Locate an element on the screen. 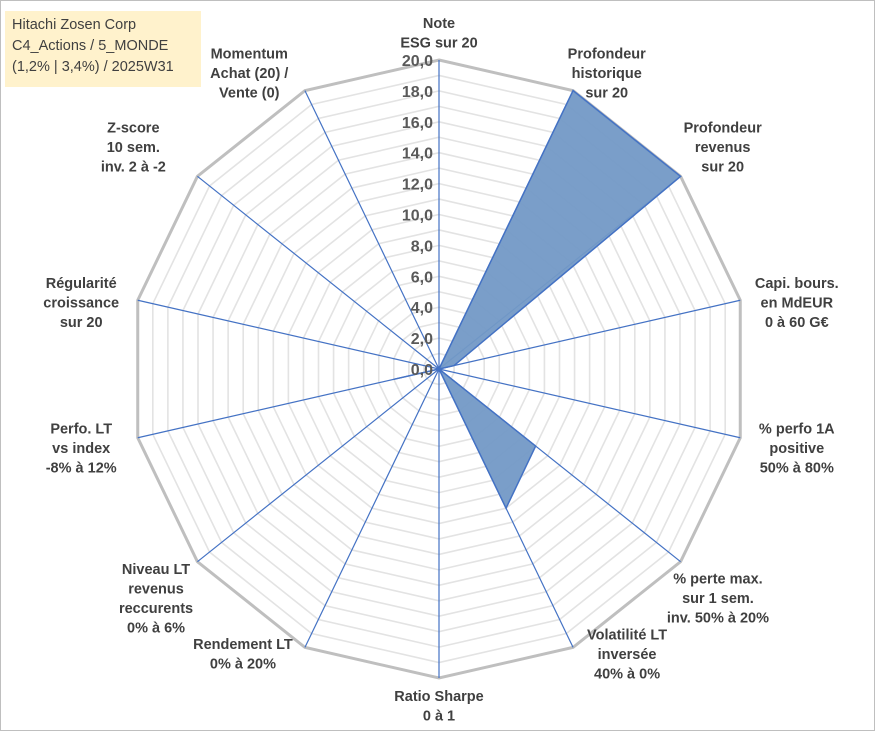 This screenshot has width=875, height=731. tick-label: 20,0 is located at coordinates (417, 61).